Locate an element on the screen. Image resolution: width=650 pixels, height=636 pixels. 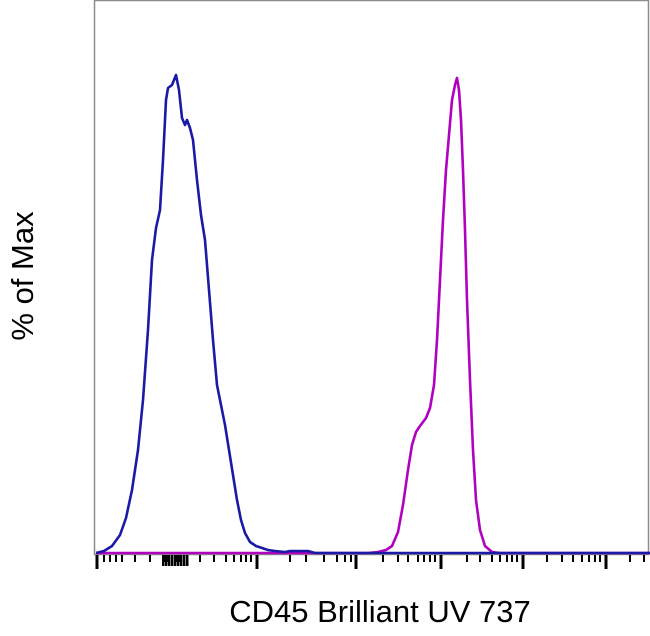
y-axis-label: % of Max is located at coordinates (22, 276).